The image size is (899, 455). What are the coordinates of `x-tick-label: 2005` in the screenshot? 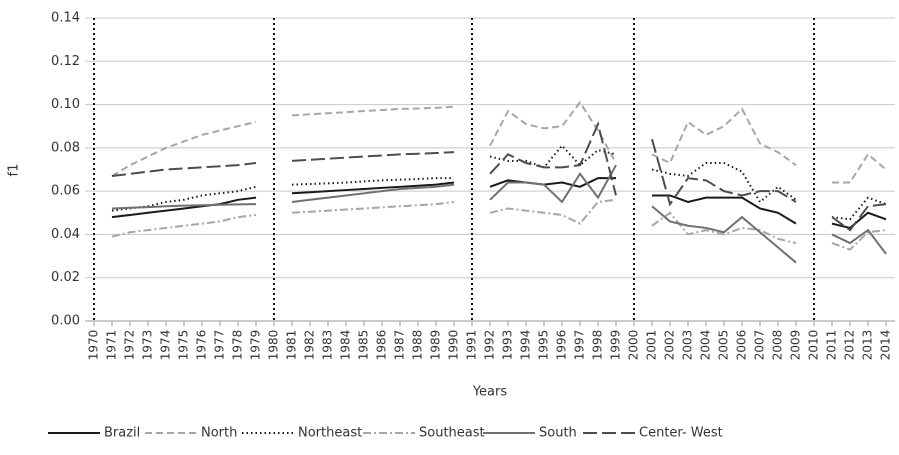 It's located at (724, 345).